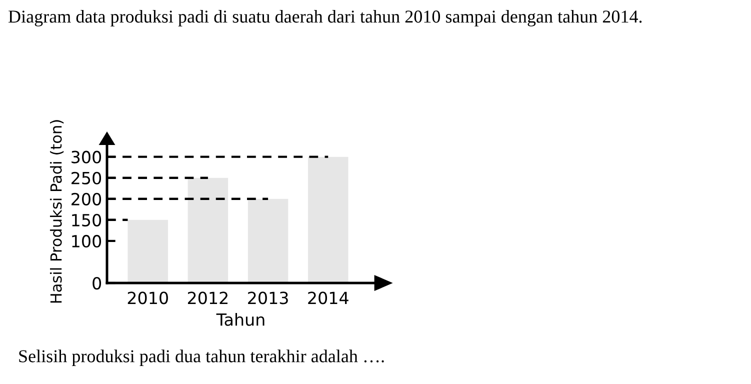 This screenshot has width=751, height=384. I want to click on y-tick-label: 250, so click(87, 178).